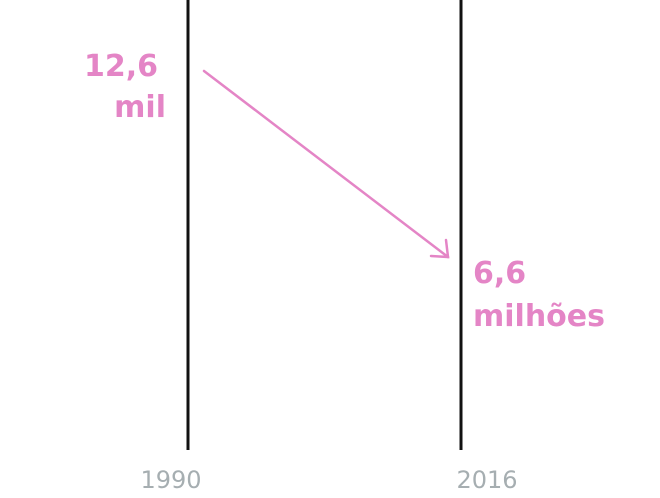 This screenshot has width=660, height=498. Describe the element at coordinates (121, 66) in the screenshot. I see `value-label: 12,6` at that location.